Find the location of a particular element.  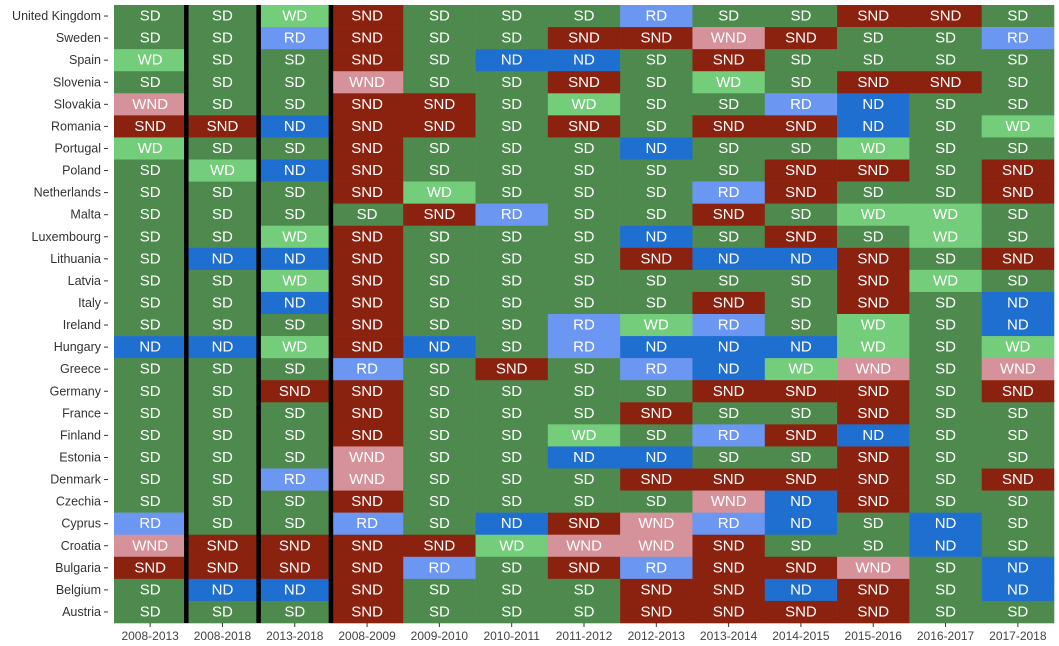

heatmap-cell-austria-2009-2010 is located at coordinates (439, 612).